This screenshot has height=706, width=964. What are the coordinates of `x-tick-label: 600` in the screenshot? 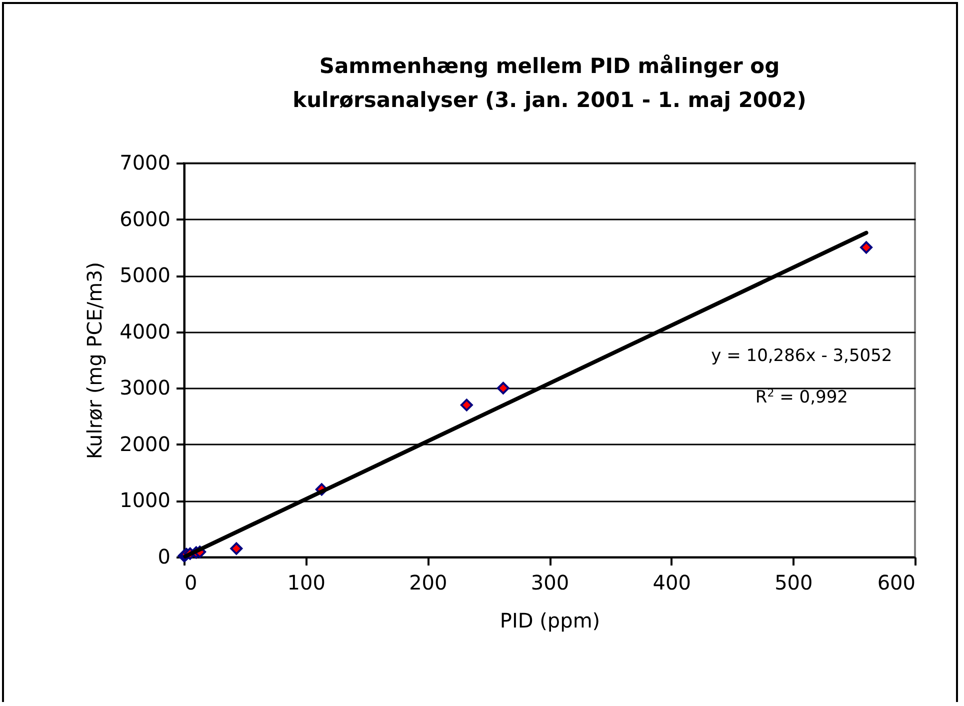 It's located at (896, 582).